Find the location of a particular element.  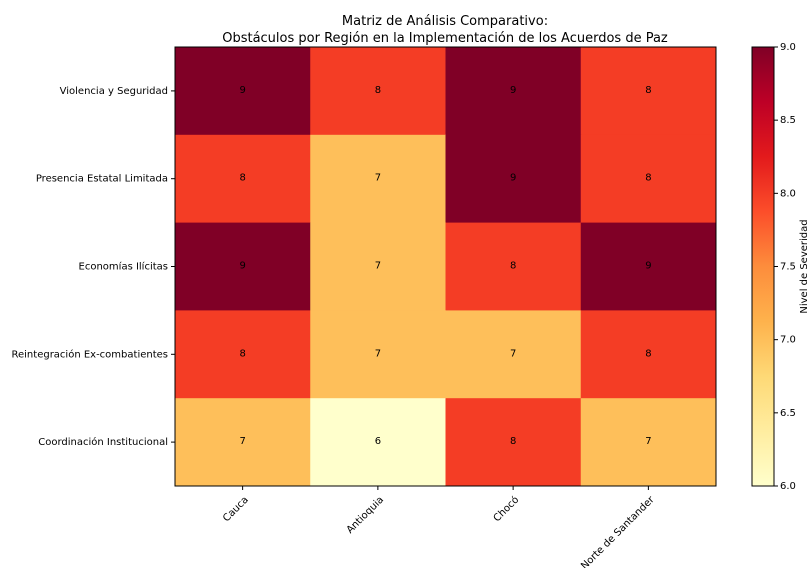

colorbar-tick-label: 8.0 is located at coordinates (788, 193).